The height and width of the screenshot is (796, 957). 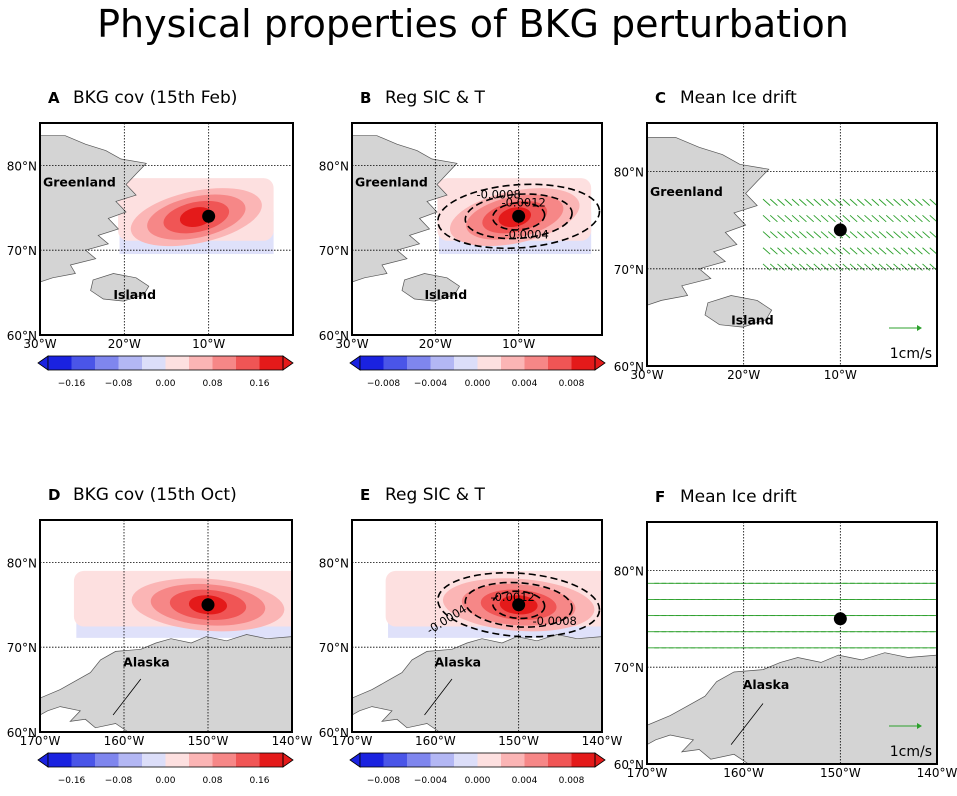 I want to click on land-label: Greenland, so click(x=391, y=182).